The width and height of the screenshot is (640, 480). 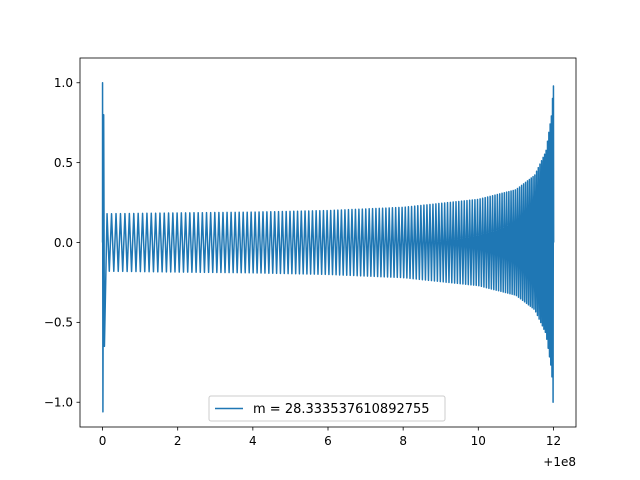 I want to click on y-axis-ticks: −1.0 −0.5 0.0 0.5 1.0, so click(x=62, y=243).